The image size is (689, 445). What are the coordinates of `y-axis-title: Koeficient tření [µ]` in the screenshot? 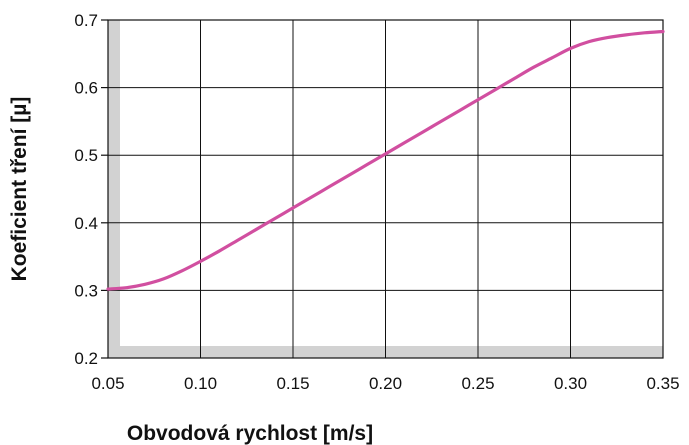 It's located at (19, 189).